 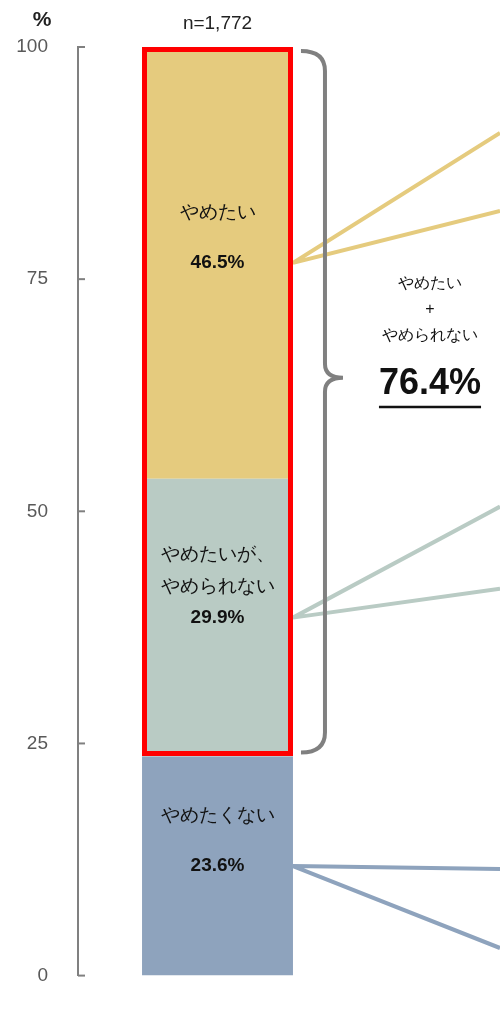 I want to click on series-label: やめたいが、やめられない, so click(x=217, y=569).